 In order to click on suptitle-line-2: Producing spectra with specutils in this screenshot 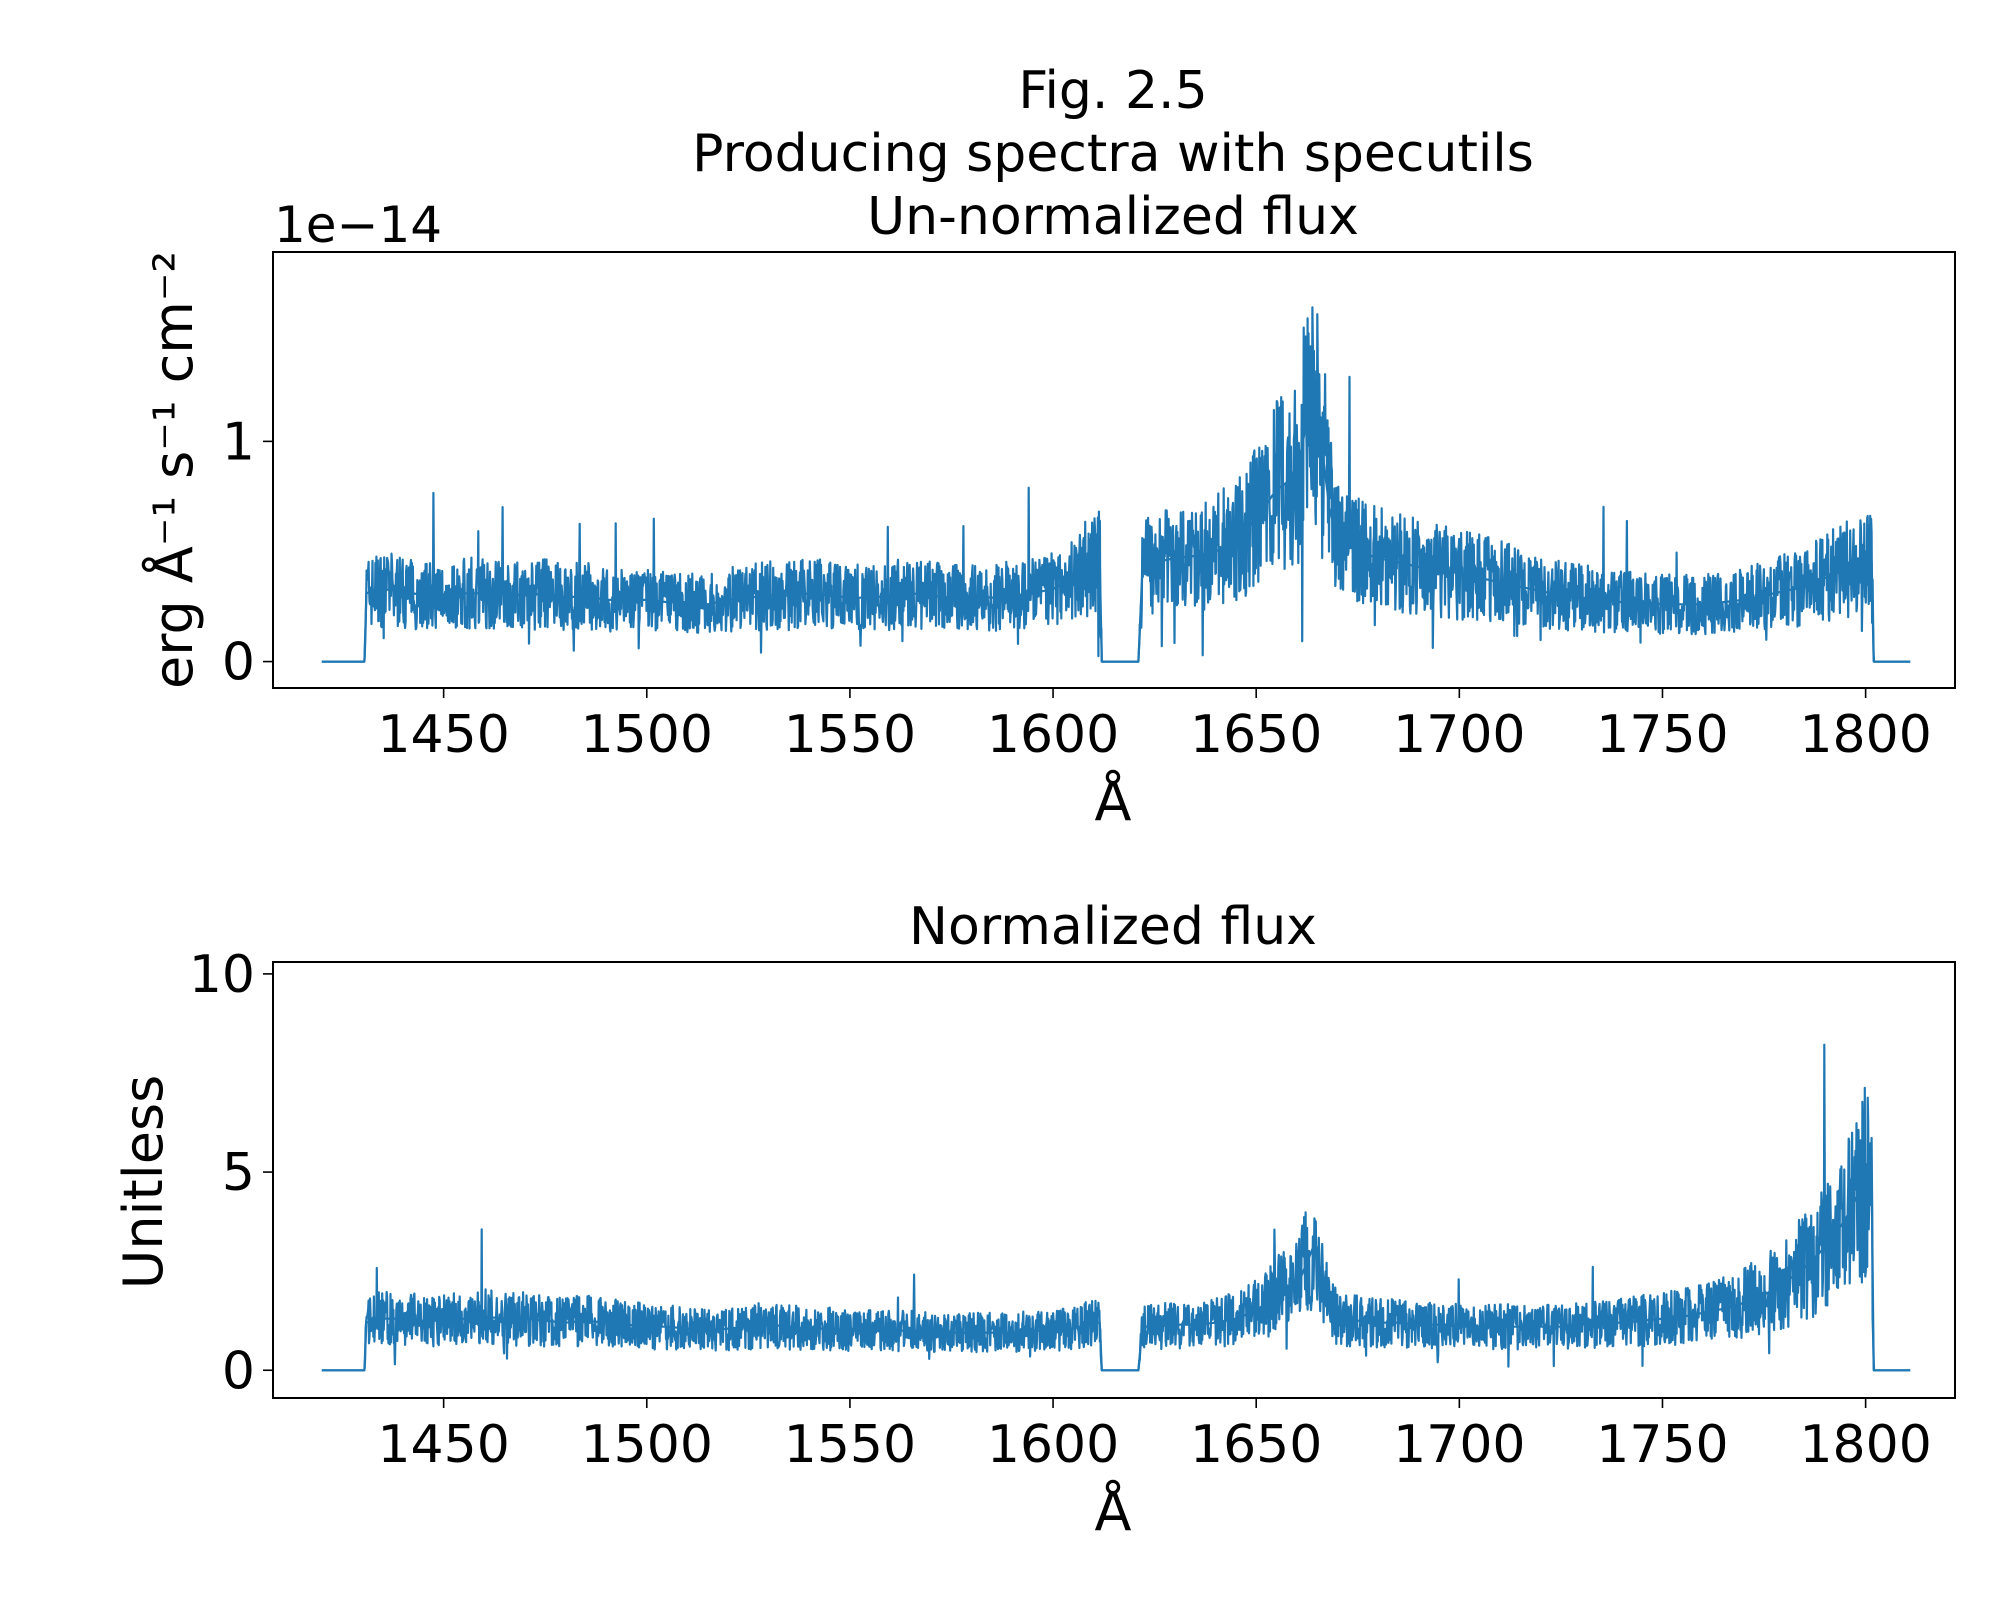, I will do `click(1113, 154)`.